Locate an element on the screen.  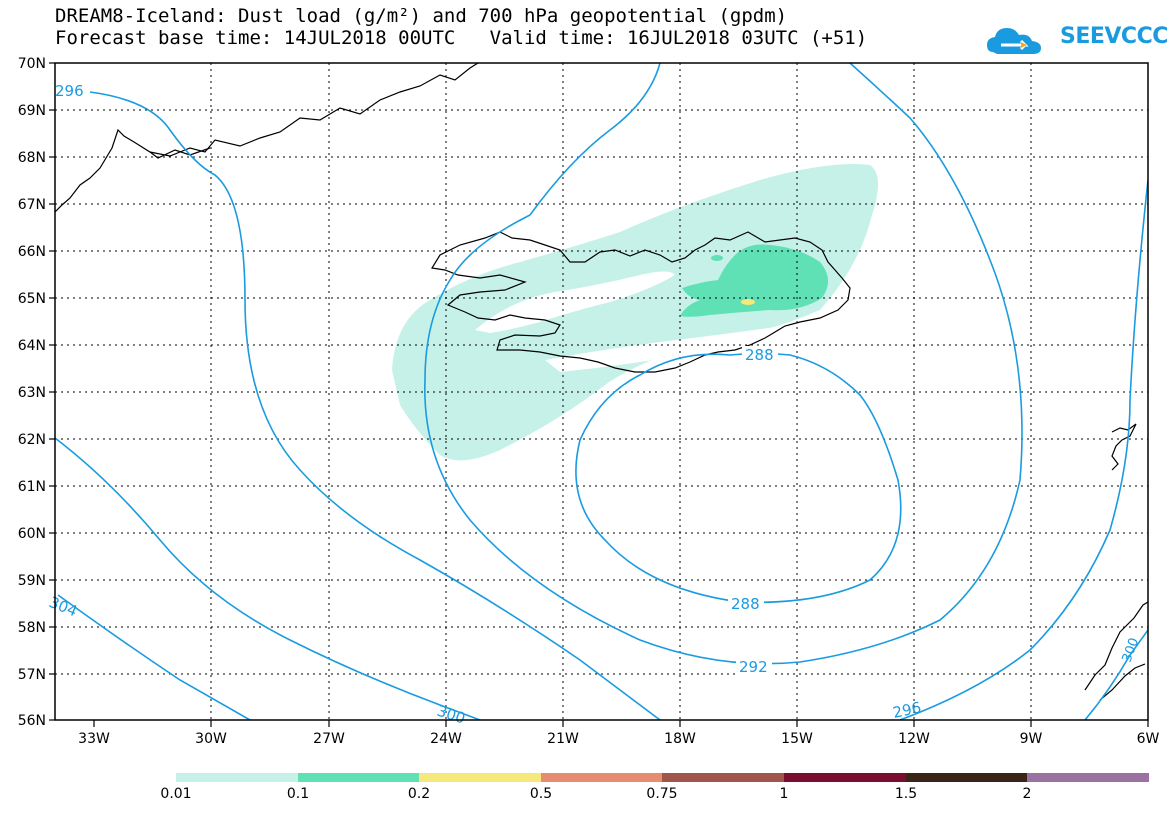
lon-label: 6W is located at coordinates (1148, 739).